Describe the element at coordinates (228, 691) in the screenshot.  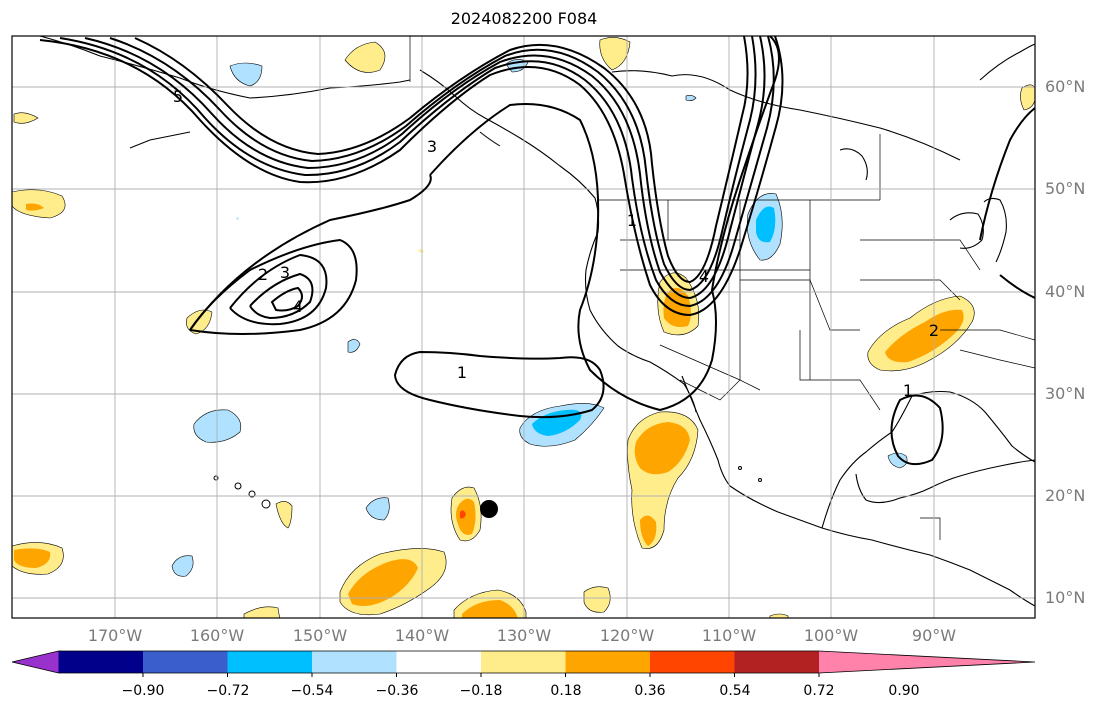
I see `colorbar-tick-label: −0.72` at that location.